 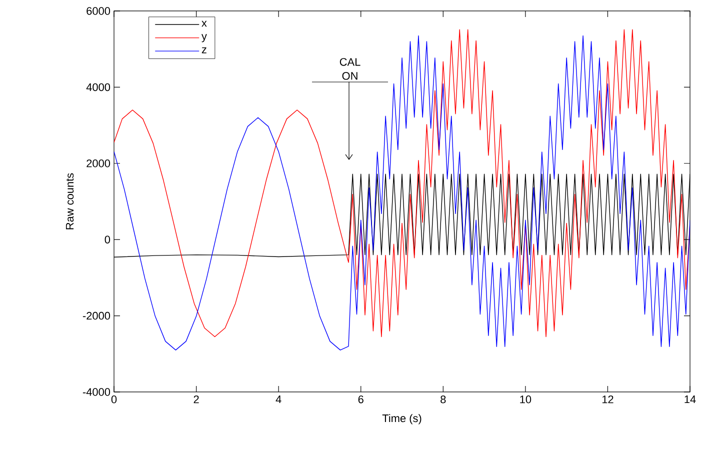 I want to click on y-tick-label: 4000, so click(x=98, y=87).